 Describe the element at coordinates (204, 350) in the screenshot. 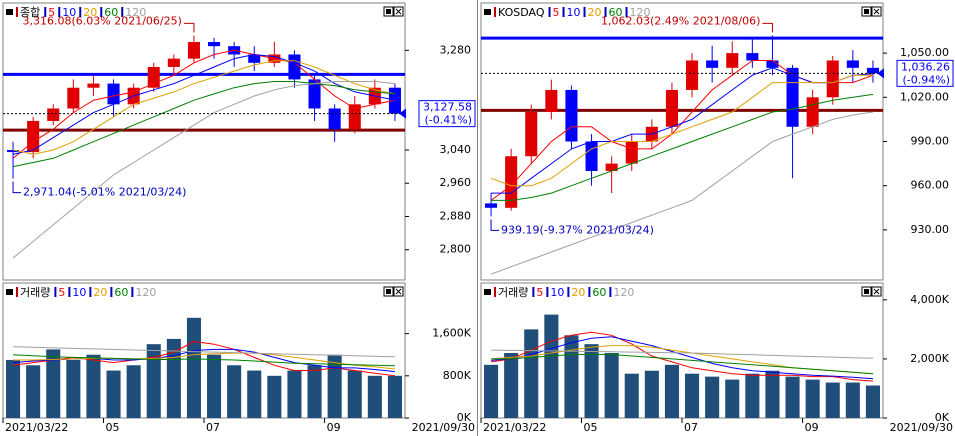

I see `panel-frame` at that location.